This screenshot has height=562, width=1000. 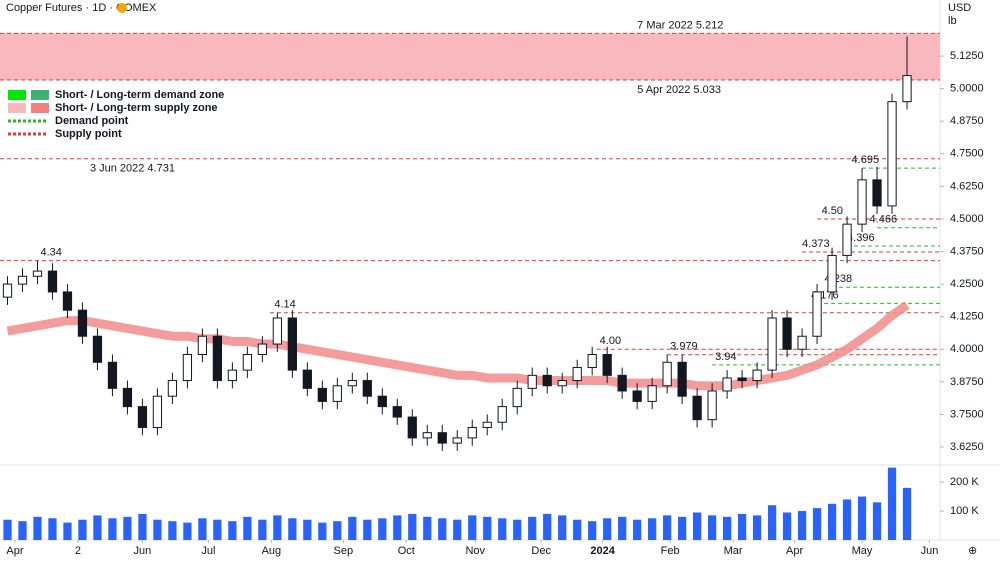 I want to click on level-label: 5 Apr 2022 5.033, so click(x=679, y=90).